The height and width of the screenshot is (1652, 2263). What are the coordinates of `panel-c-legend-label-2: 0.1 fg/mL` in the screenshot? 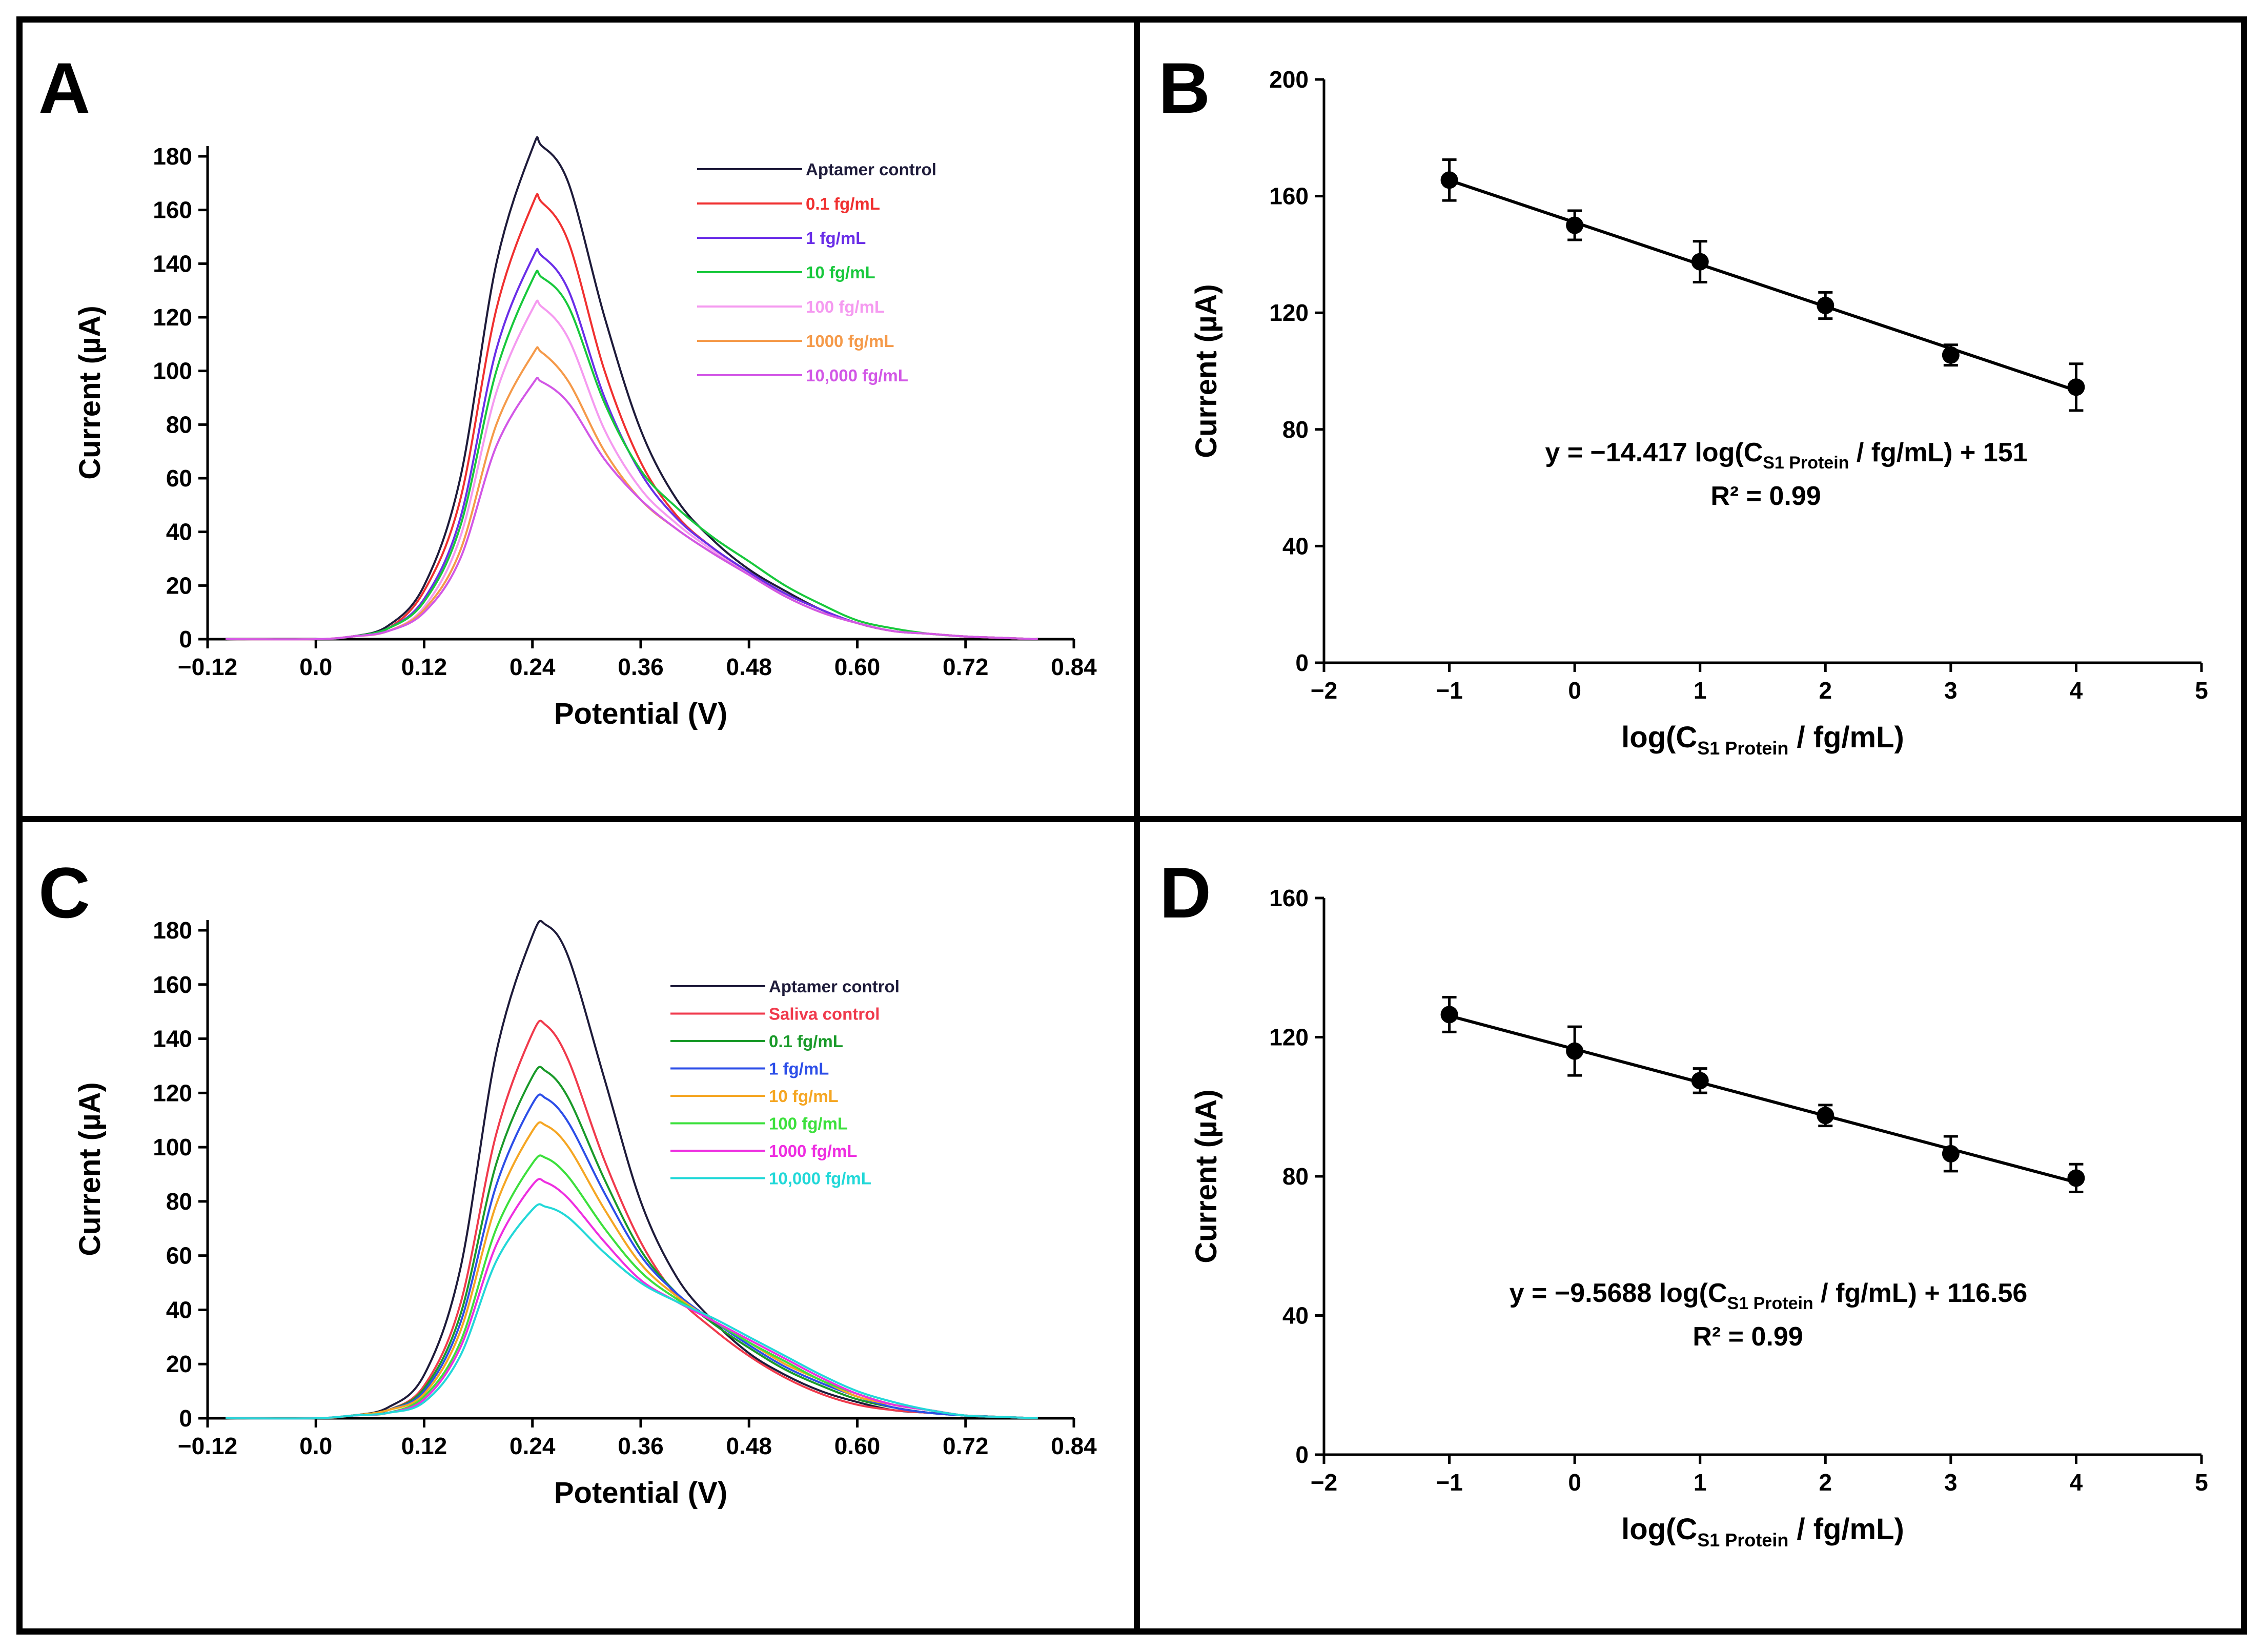 It's located at (806, 1041).